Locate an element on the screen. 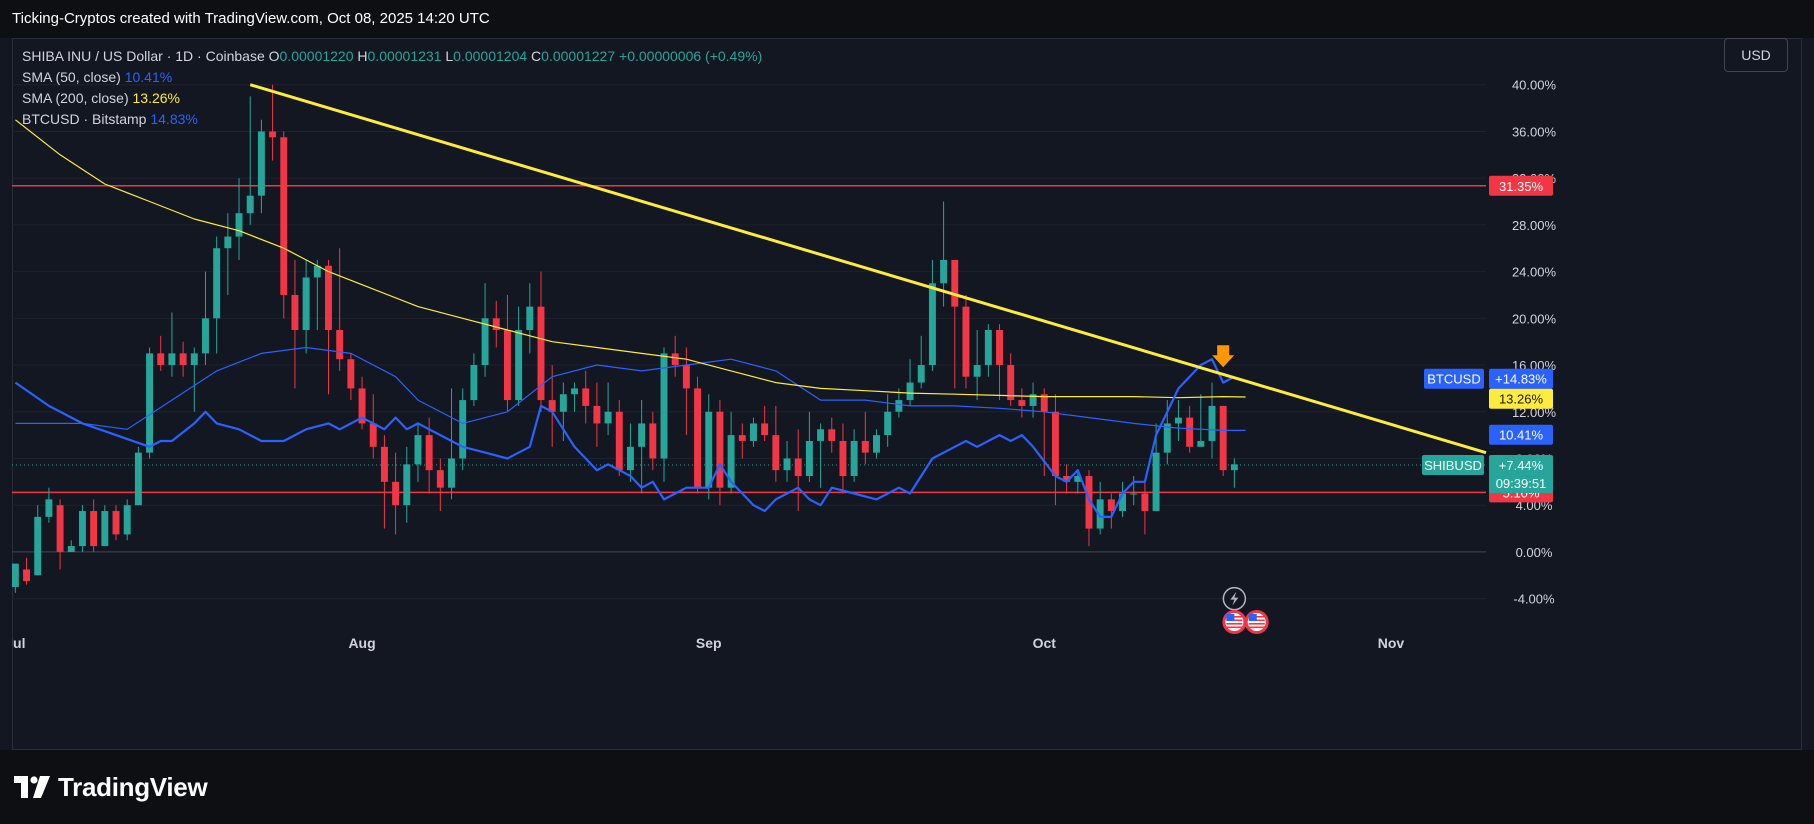  low-value: 0.00001204 is located at coordinates (490, 56).